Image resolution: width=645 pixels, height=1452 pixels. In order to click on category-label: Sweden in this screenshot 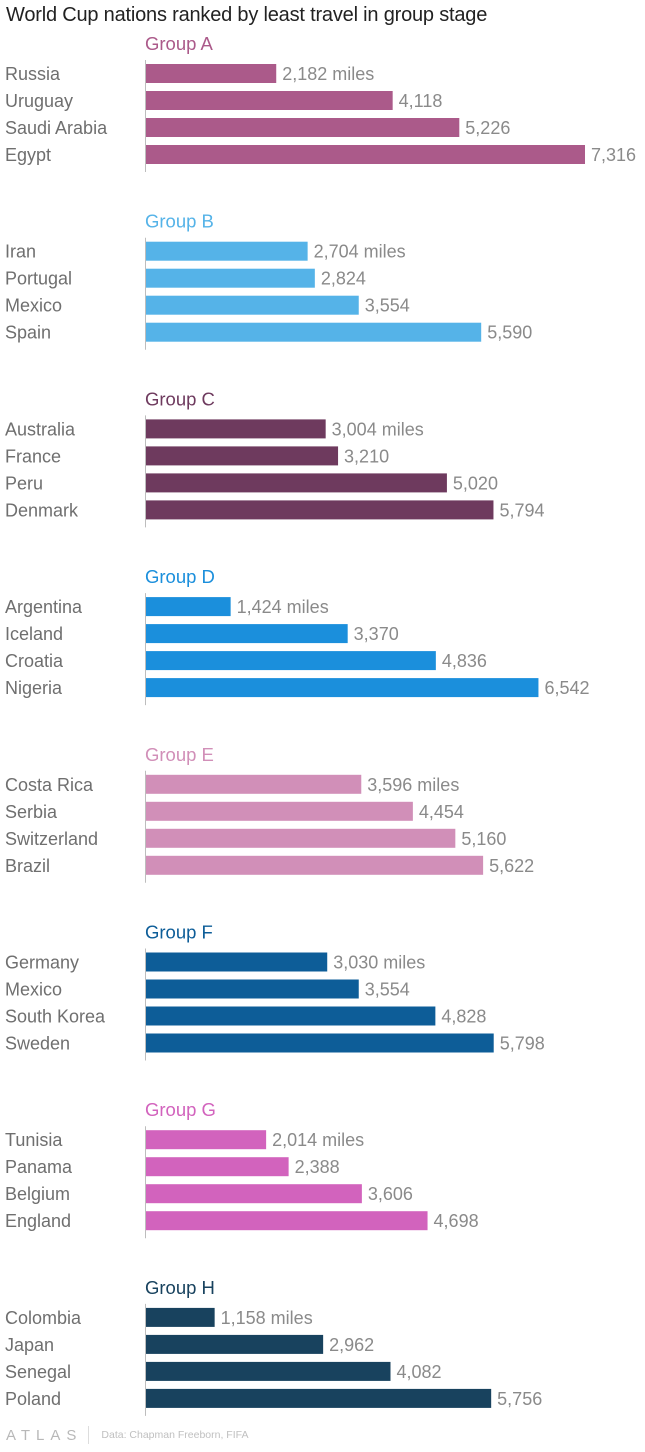, I will do `click(37, 1044)`.